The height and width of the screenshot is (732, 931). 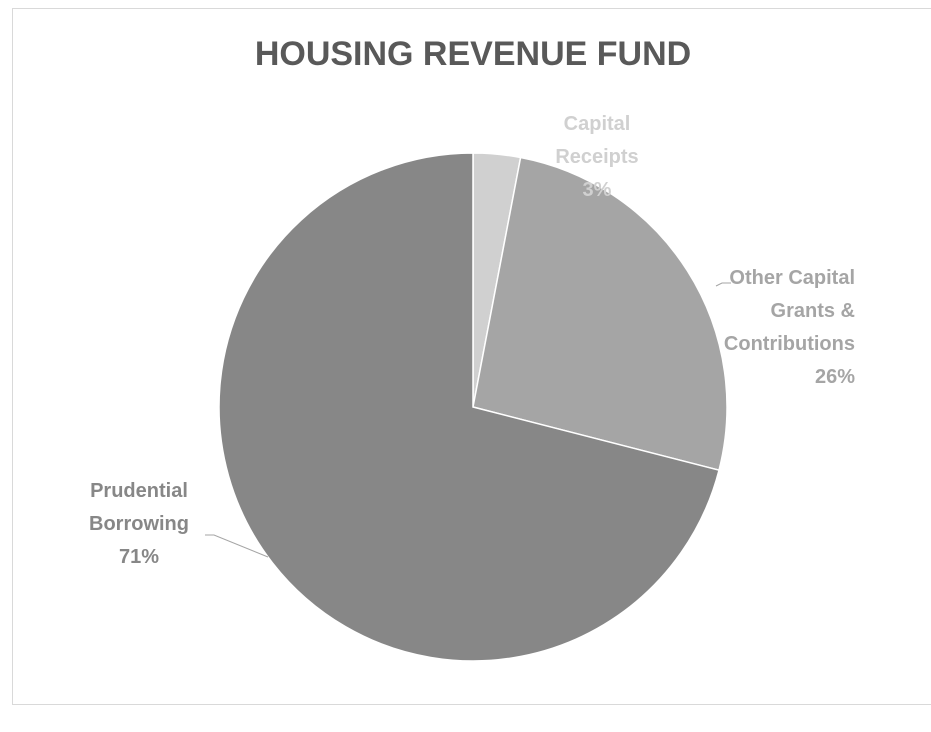 What do you see at coordinates (139, 557) in the screenshot?
I see `label-value: 71%` at bounding box center [139, 557].